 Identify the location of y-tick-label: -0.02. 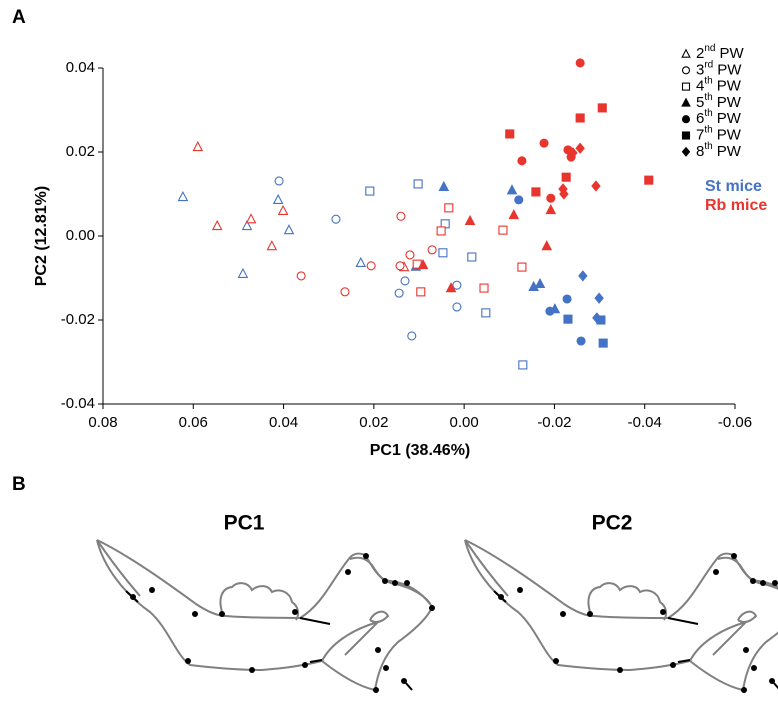
(78, 319).